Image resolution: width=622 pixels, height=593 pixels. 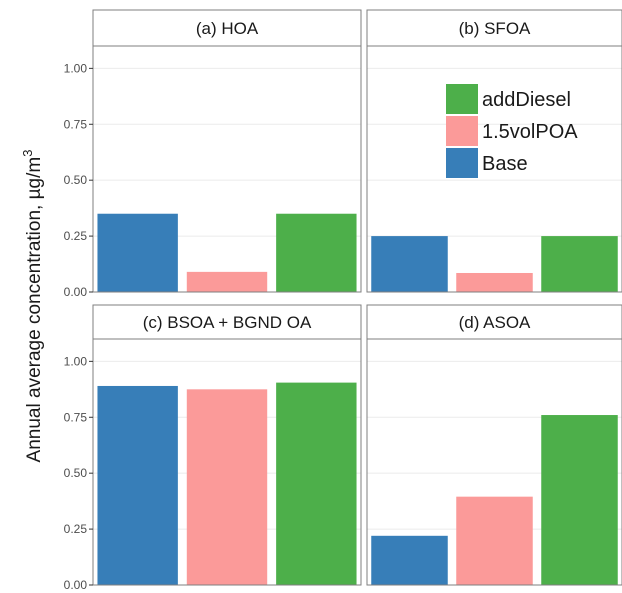 I want to click on legend-item-base-label: Base, so click(x=505, y=164).